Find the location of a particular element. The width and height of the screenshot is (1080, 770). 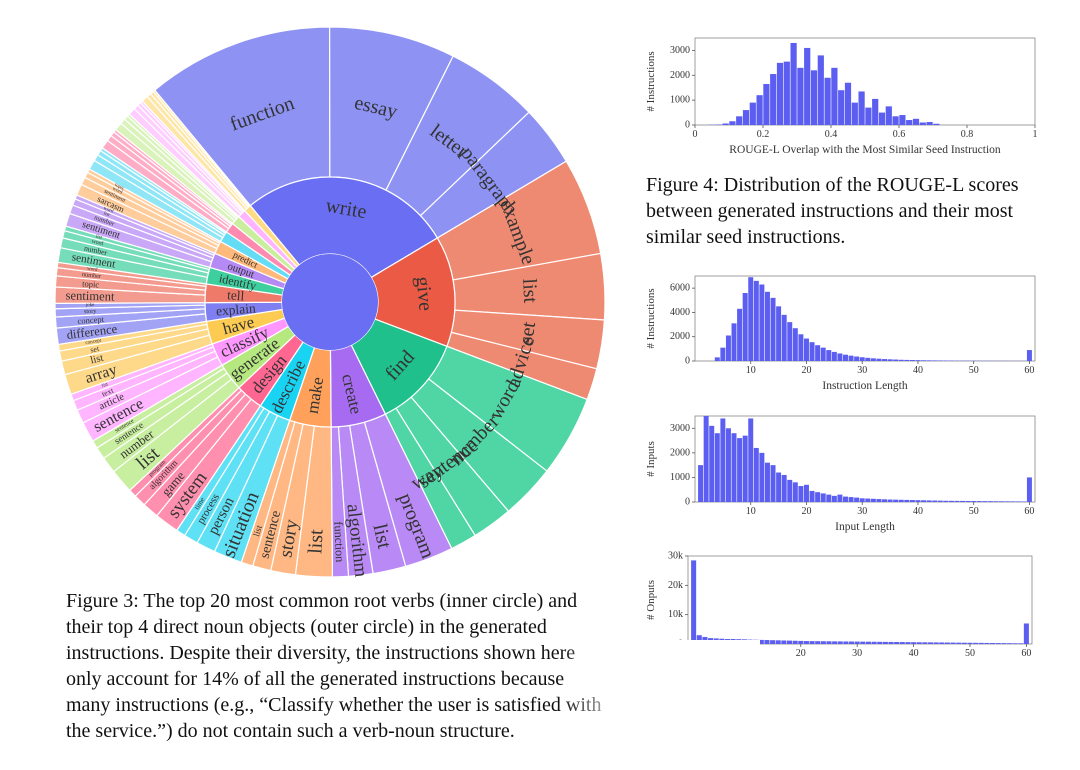

noun-label: difference is located at coordinates (92, 332).